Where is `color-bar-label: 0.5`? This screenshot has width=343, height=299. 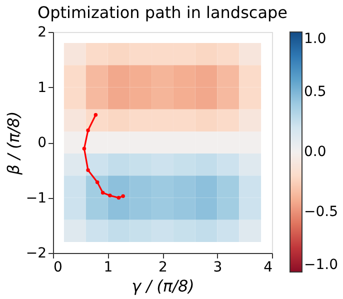 color-bar-label: 0.5 is located at coordinates (315, 92).